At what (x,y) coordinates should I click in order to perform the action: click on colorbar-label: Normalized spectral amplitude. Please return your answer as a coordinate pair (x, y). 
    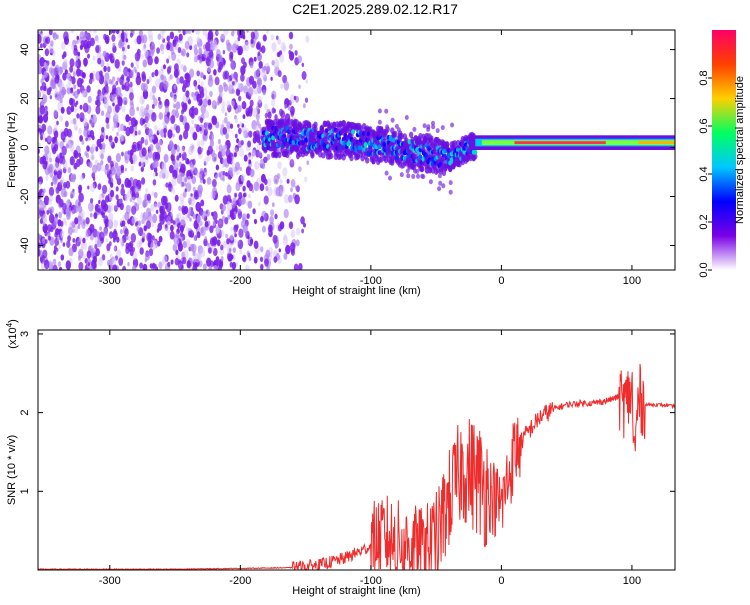
    Looking at the image, I should click on (740, 150).